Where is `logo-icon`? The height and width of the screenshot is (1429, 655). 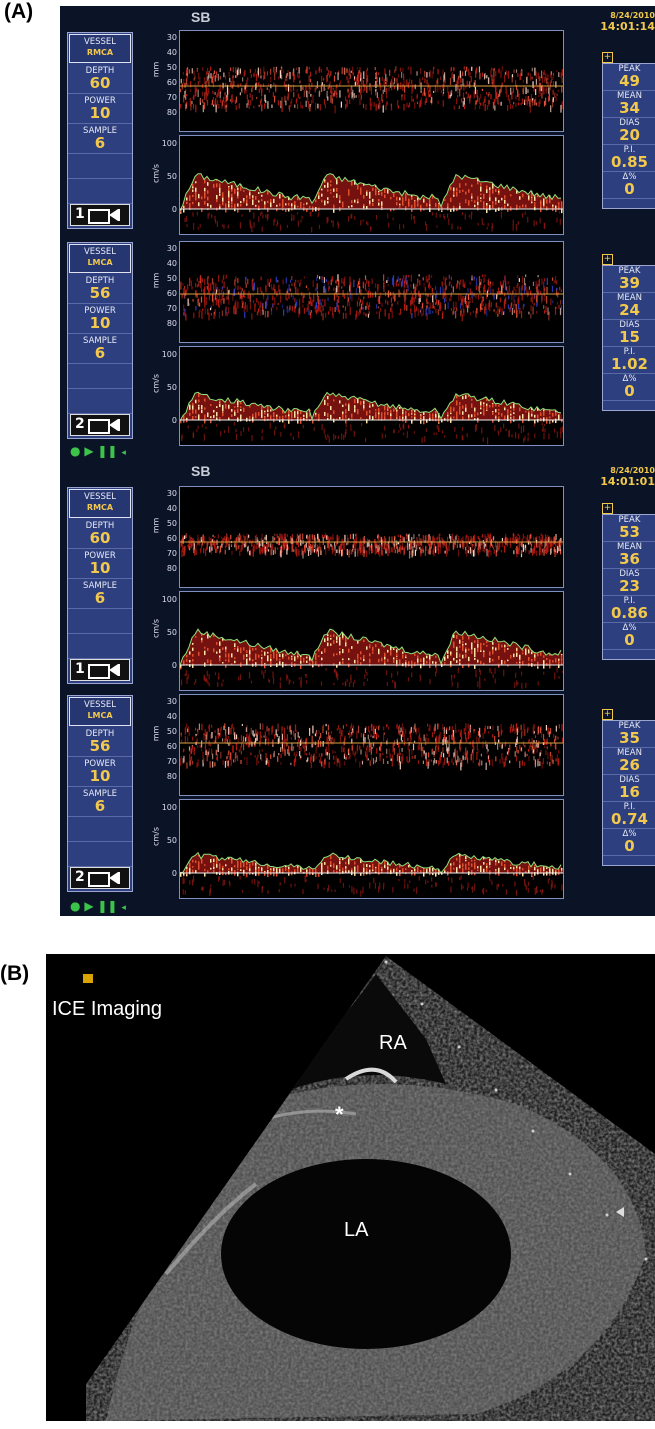 logo-icon is located at coordinates (88, 978).